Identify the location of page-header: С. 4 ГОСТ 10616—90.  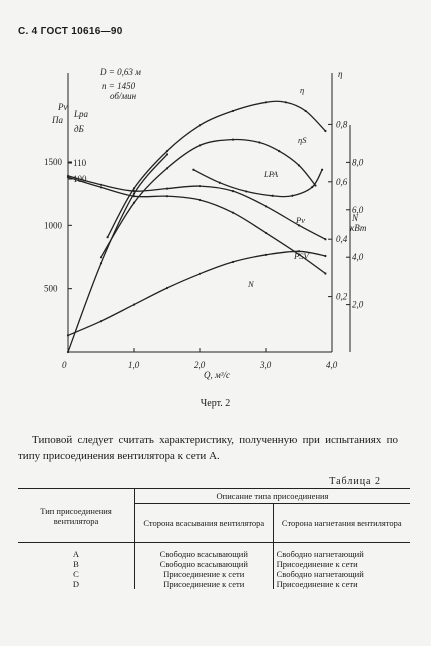
(70, 31).